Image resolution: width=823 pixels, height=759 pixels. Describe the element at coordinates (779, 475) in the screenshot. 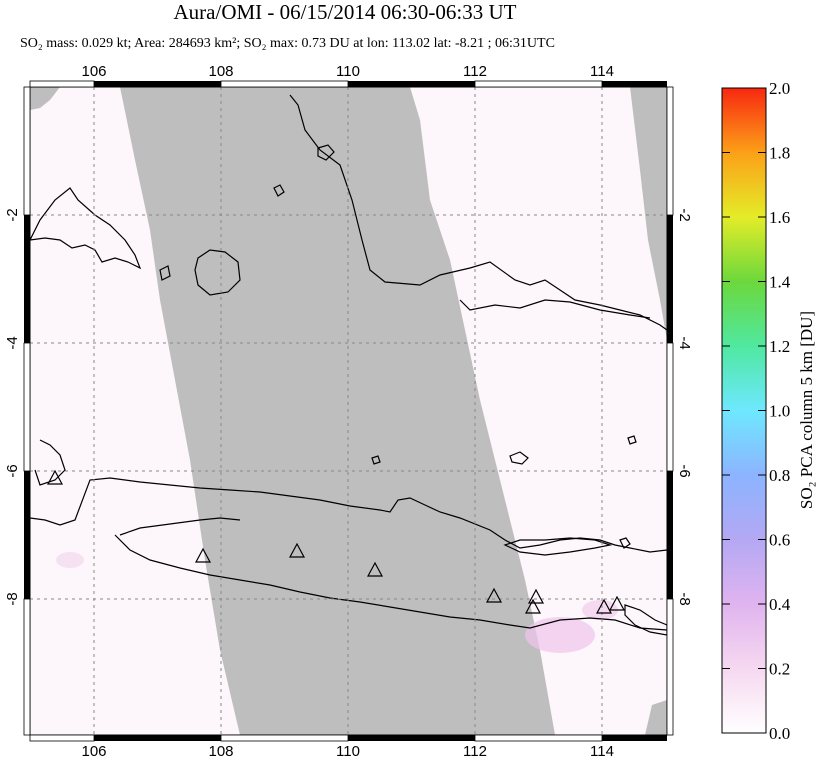

I see `colorbar-tick-label: 0.8` at that location.